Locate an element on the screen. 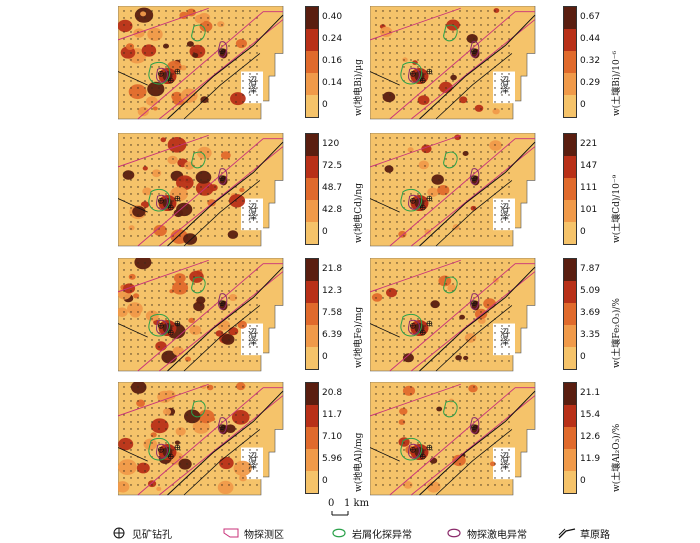  colorbar-tick: 21.8 is located at coordinates (332, 269).